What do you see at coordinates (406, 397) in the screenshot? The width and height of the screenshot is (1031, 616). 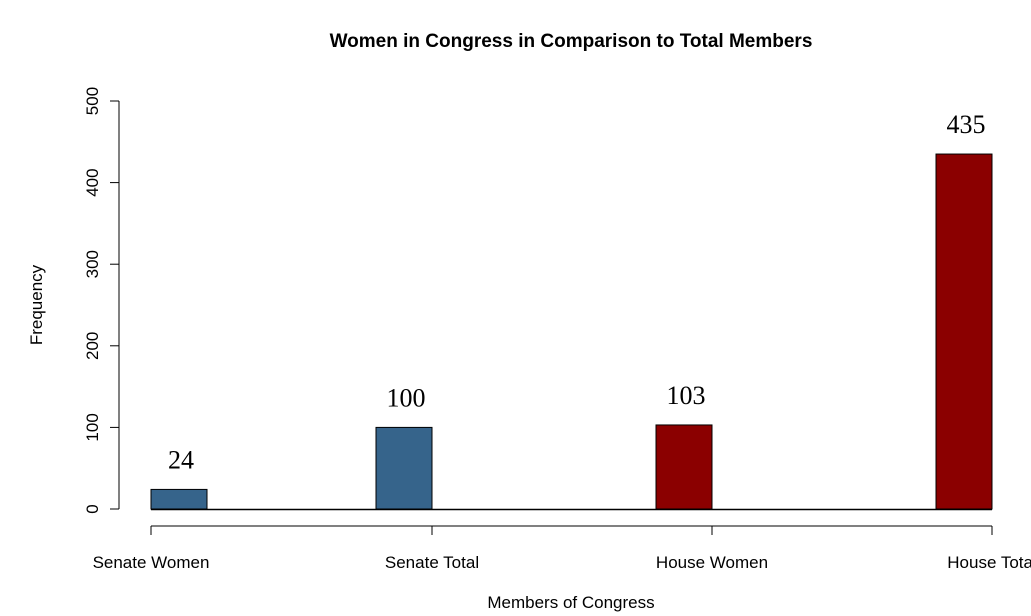 I see `data-label: 100` at bounding box center [406, 397].